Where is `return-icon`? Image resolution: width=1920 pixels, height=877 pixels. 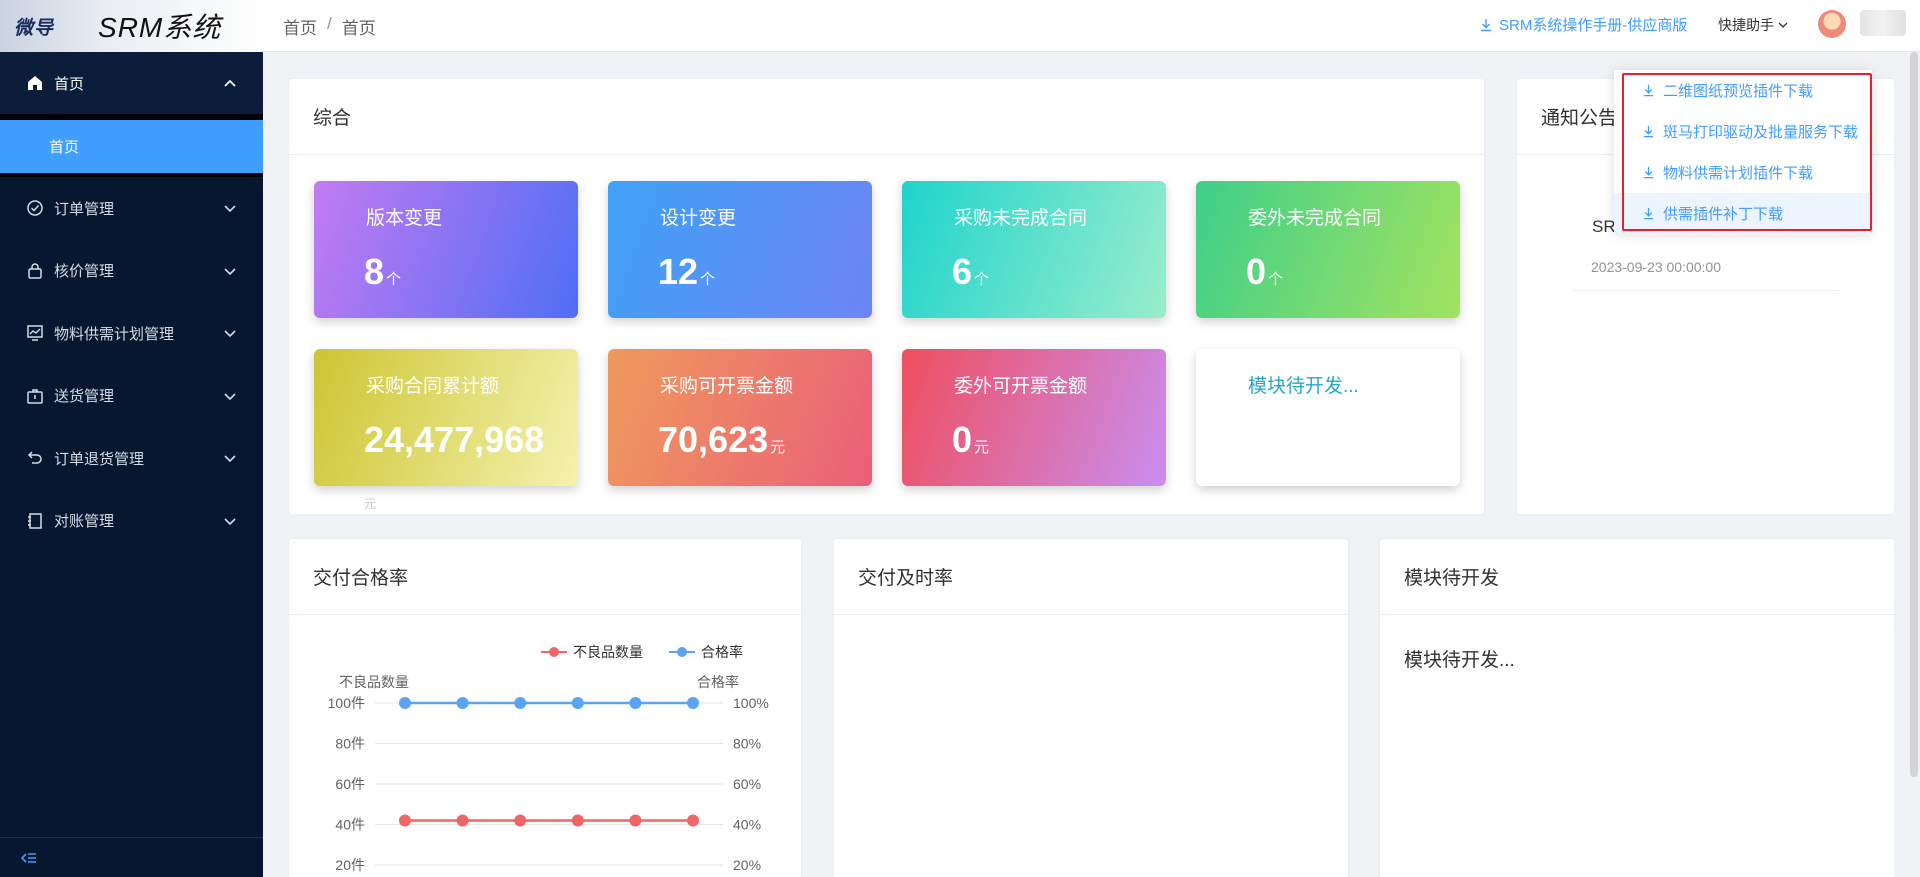
return-icon is located at coordinates (34, 457).